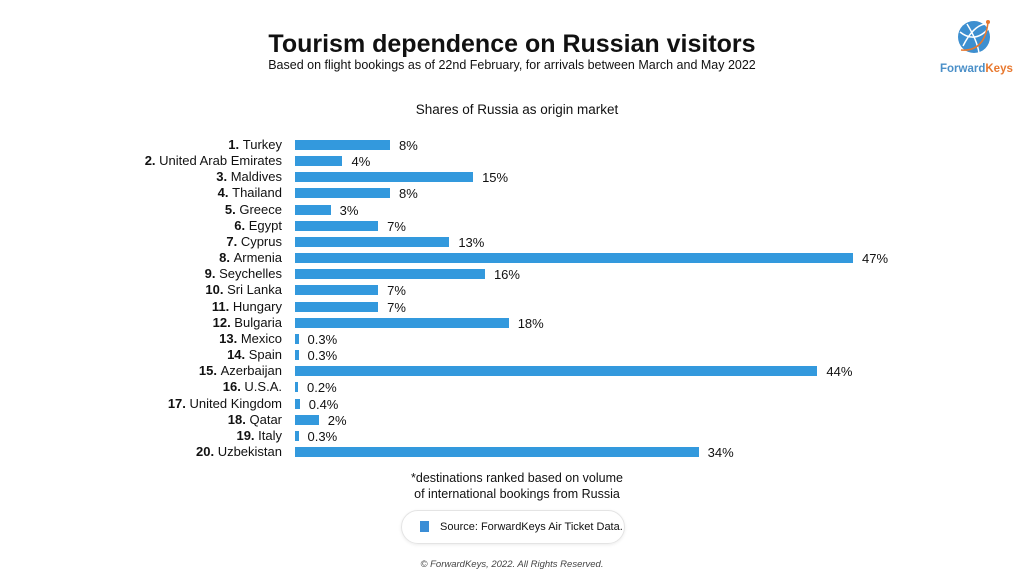 The height and width of the screenshot is (576, 1024). I want to click on rank-label: 8., so click(226, 258).